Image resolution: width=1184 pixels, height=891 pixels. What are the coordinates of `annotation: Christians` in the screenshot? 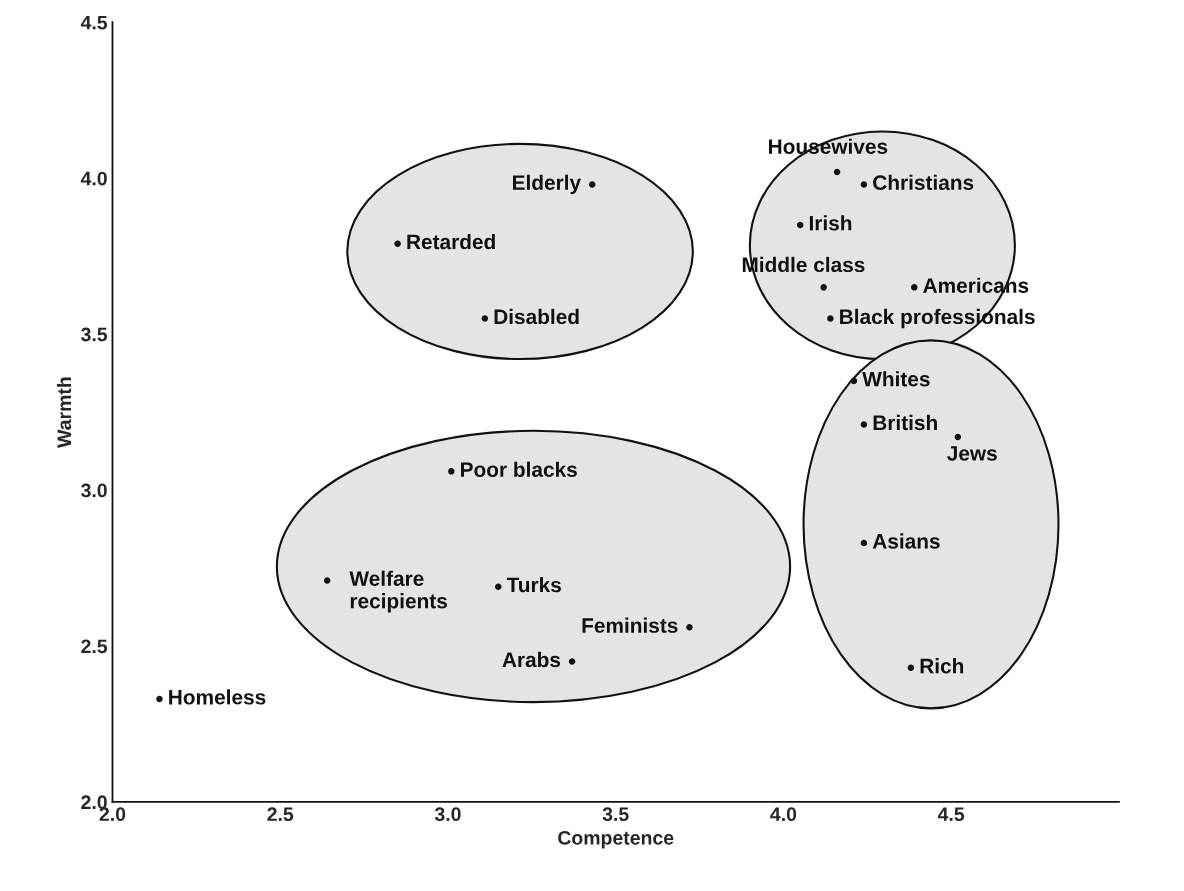 It's located at (923, 182).